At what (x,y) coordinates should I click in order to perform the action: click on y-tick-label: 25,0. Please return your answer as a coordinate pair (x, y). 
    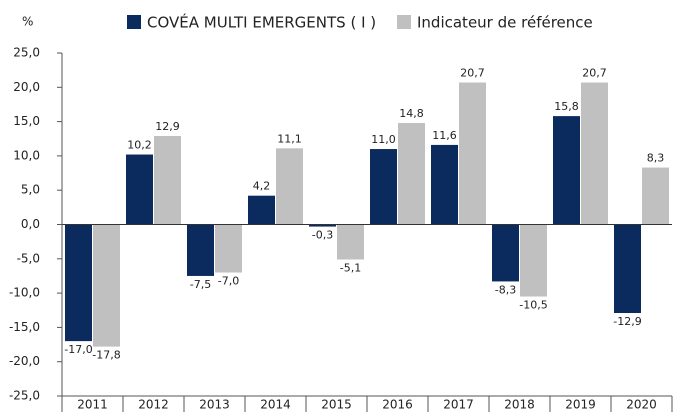
    Looking at the image, I should click on (26, 53).